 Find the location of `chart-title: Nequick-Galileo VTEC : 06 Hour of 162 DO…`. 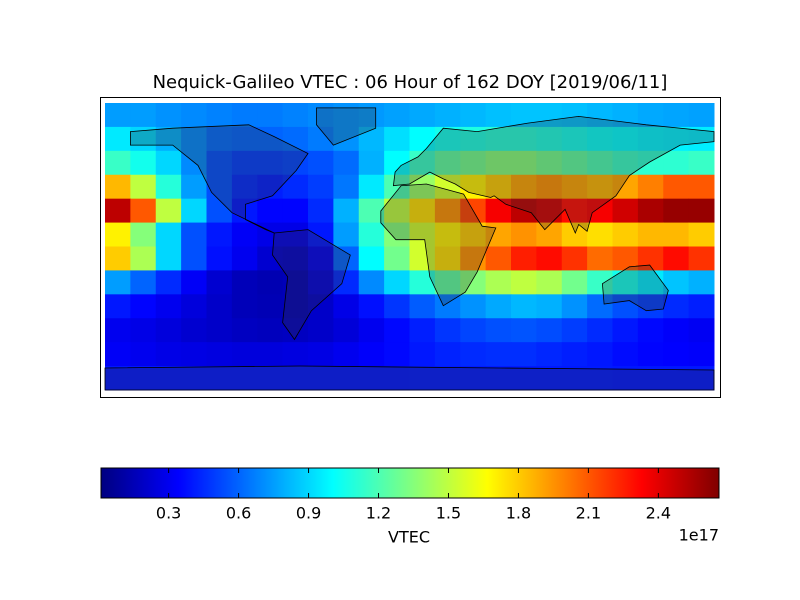

chart-title: Nequick-Galileo VTEC : 06 Hour of 162 DO… is located at coordinates (410, 82).